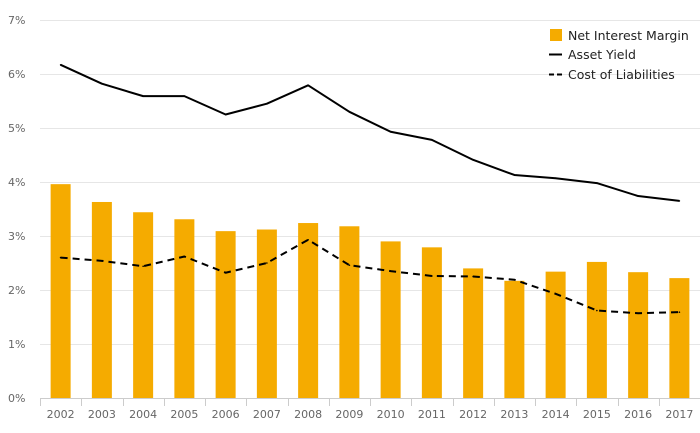  Describe the element at coordinates (638, 335) in the screenshot. I see `bar-2016` at that location.